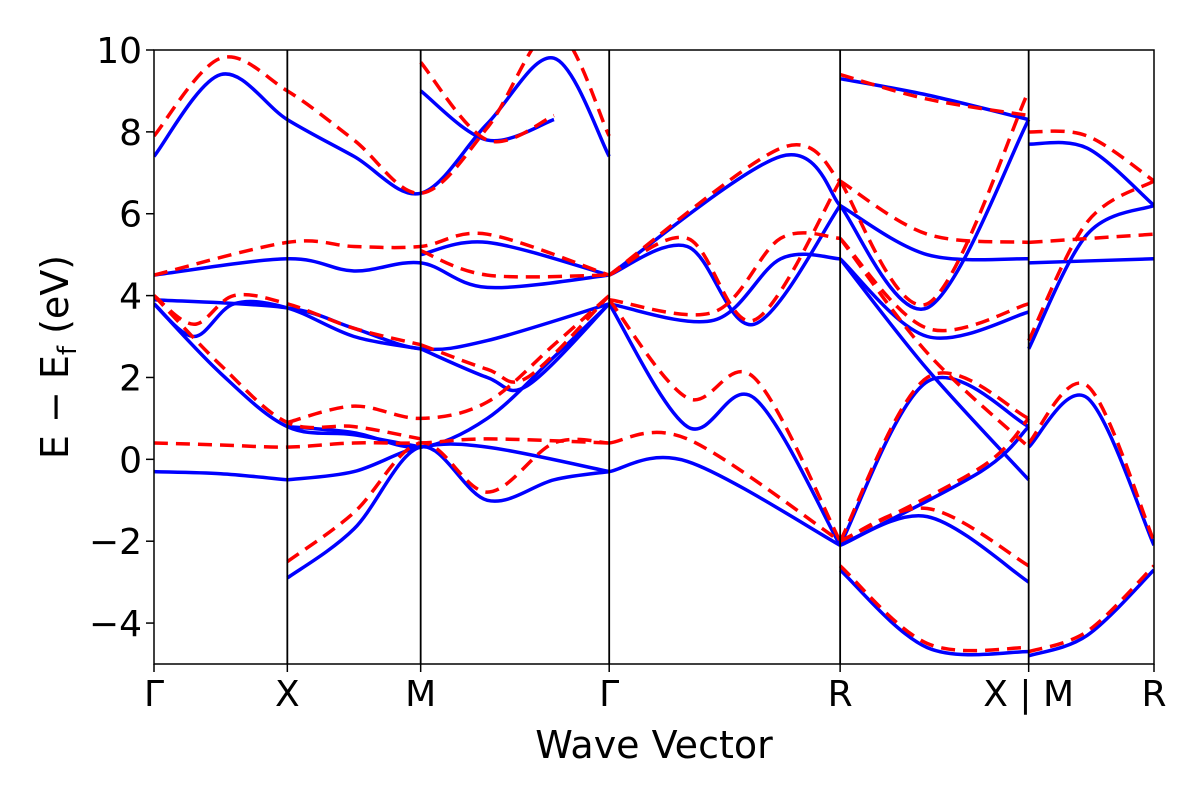  What do you see at coordinates (119, 51) in the screenshot?
I see `y-tick-label: 10` at bounding box center [119, 51].